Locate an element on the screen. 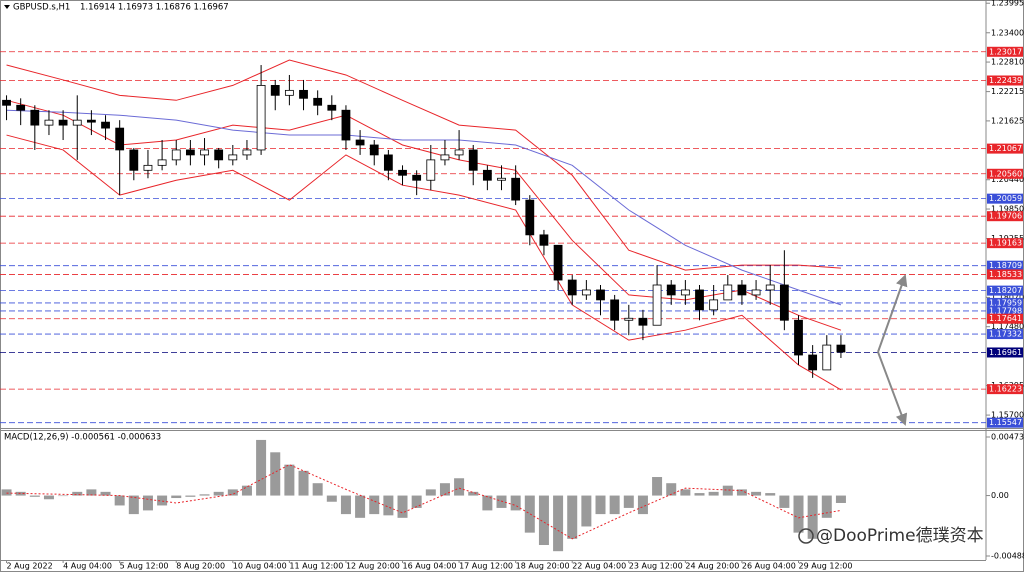 This screenshot has height=572, width=1024. level-label: 1.19163 is located at coordinates (1005, 243).